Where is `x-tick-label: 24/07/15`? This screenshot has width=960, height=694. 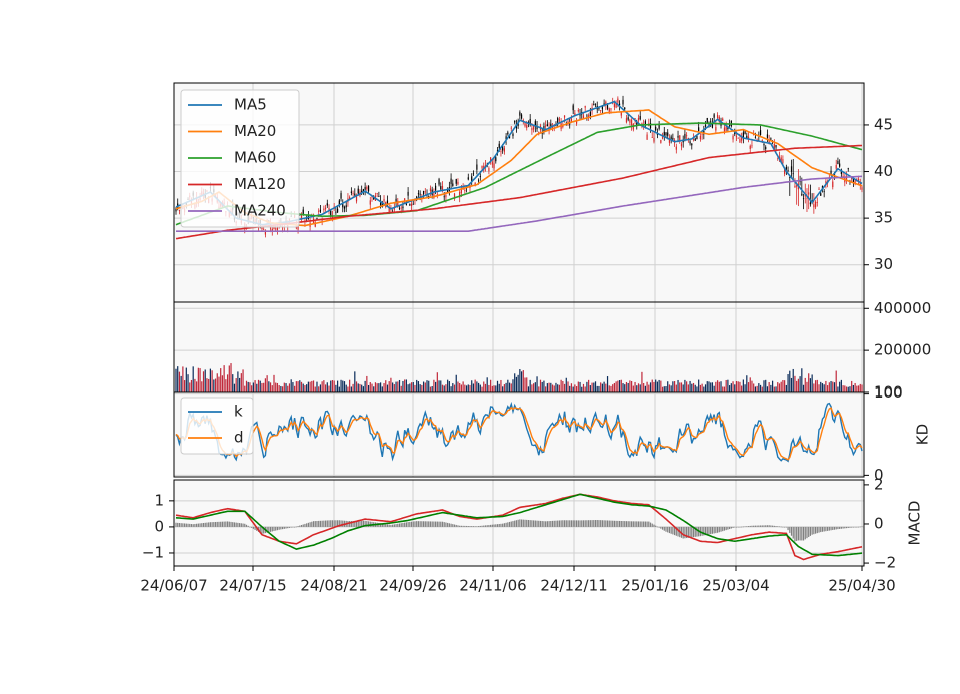 x-tick-label: 24/07/15 is located at coordinates (252, 586).